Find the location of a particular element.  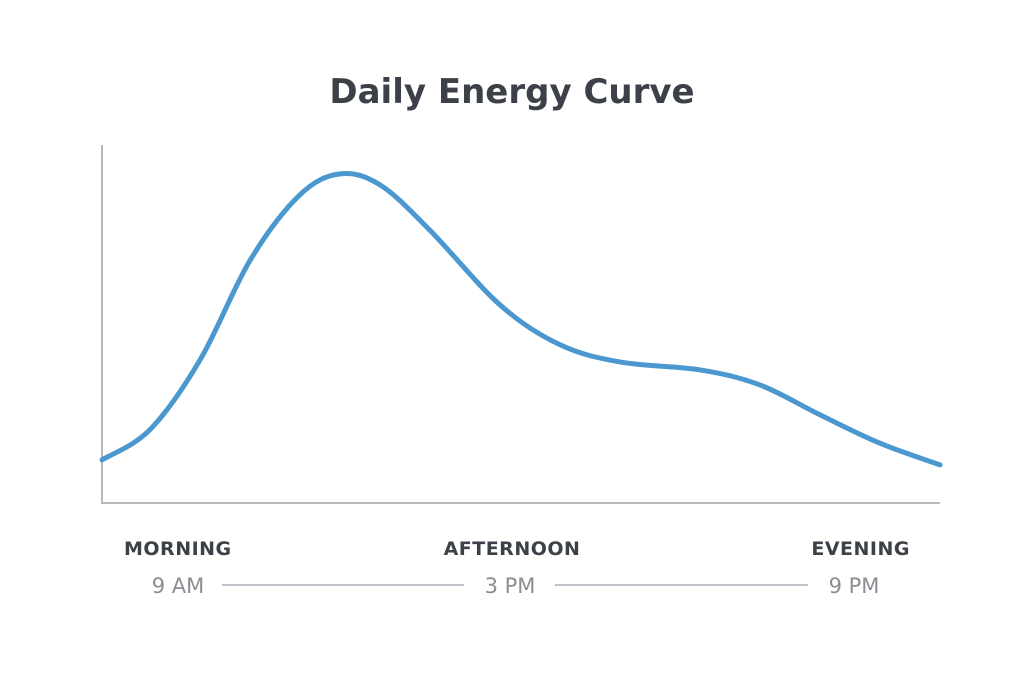

chart-title: Daily Energy Curve is located at coordinates (511, 92).